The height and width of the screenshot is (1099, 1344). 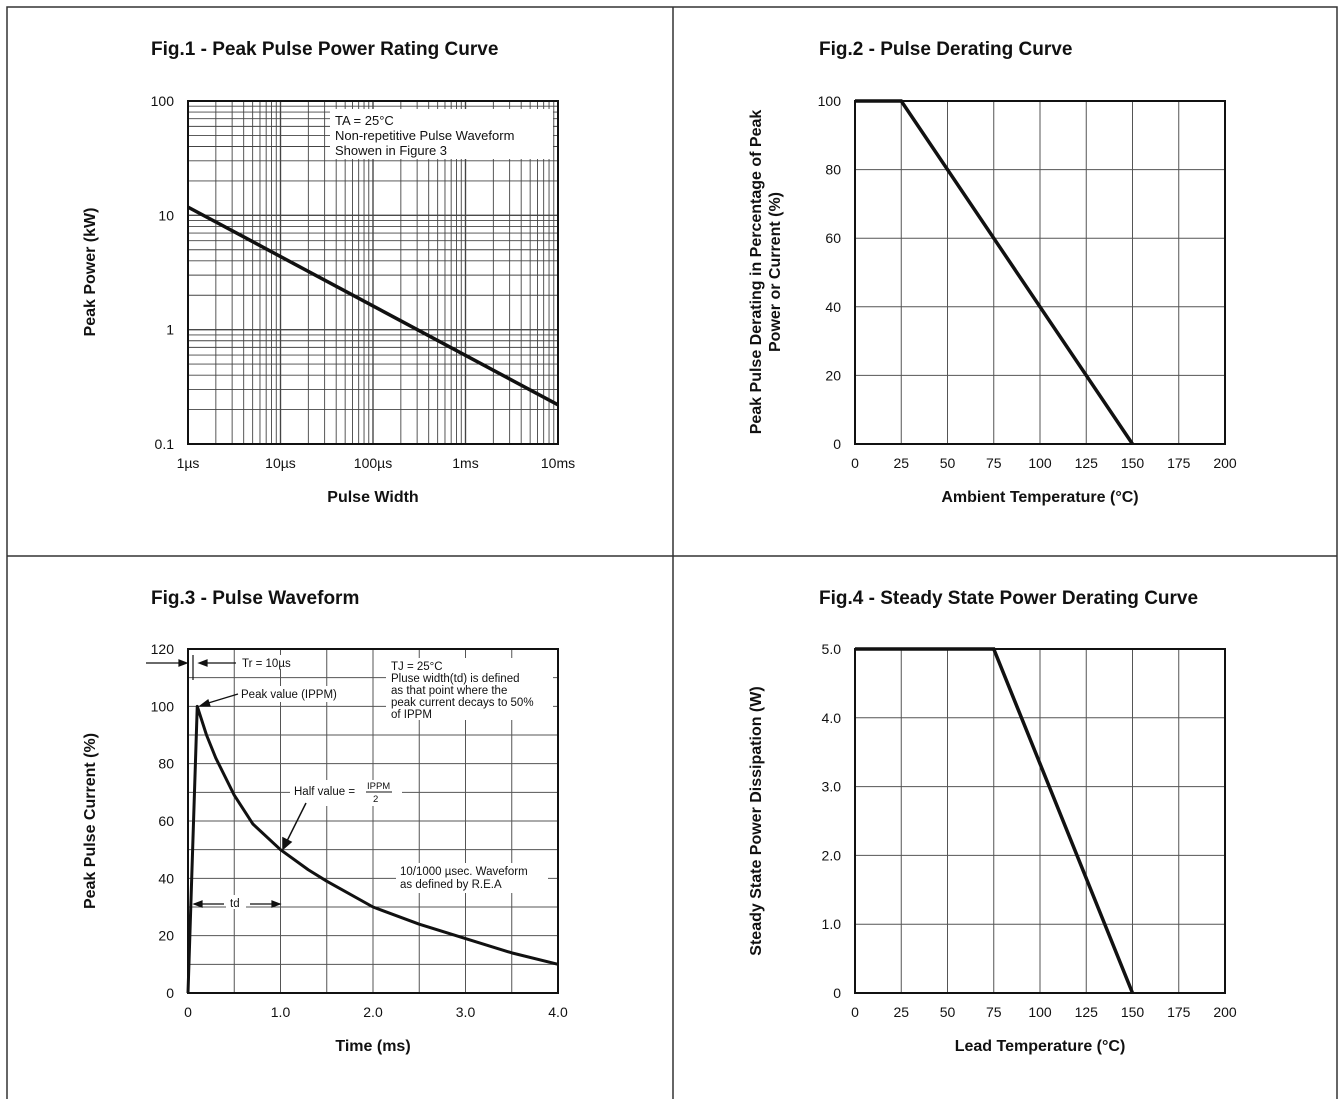 I want to click on fig2-tick-labels: 0 25 50 75 100 125 150 175 200 0 20 40 60 80 100, so click(x=1027, y=282).